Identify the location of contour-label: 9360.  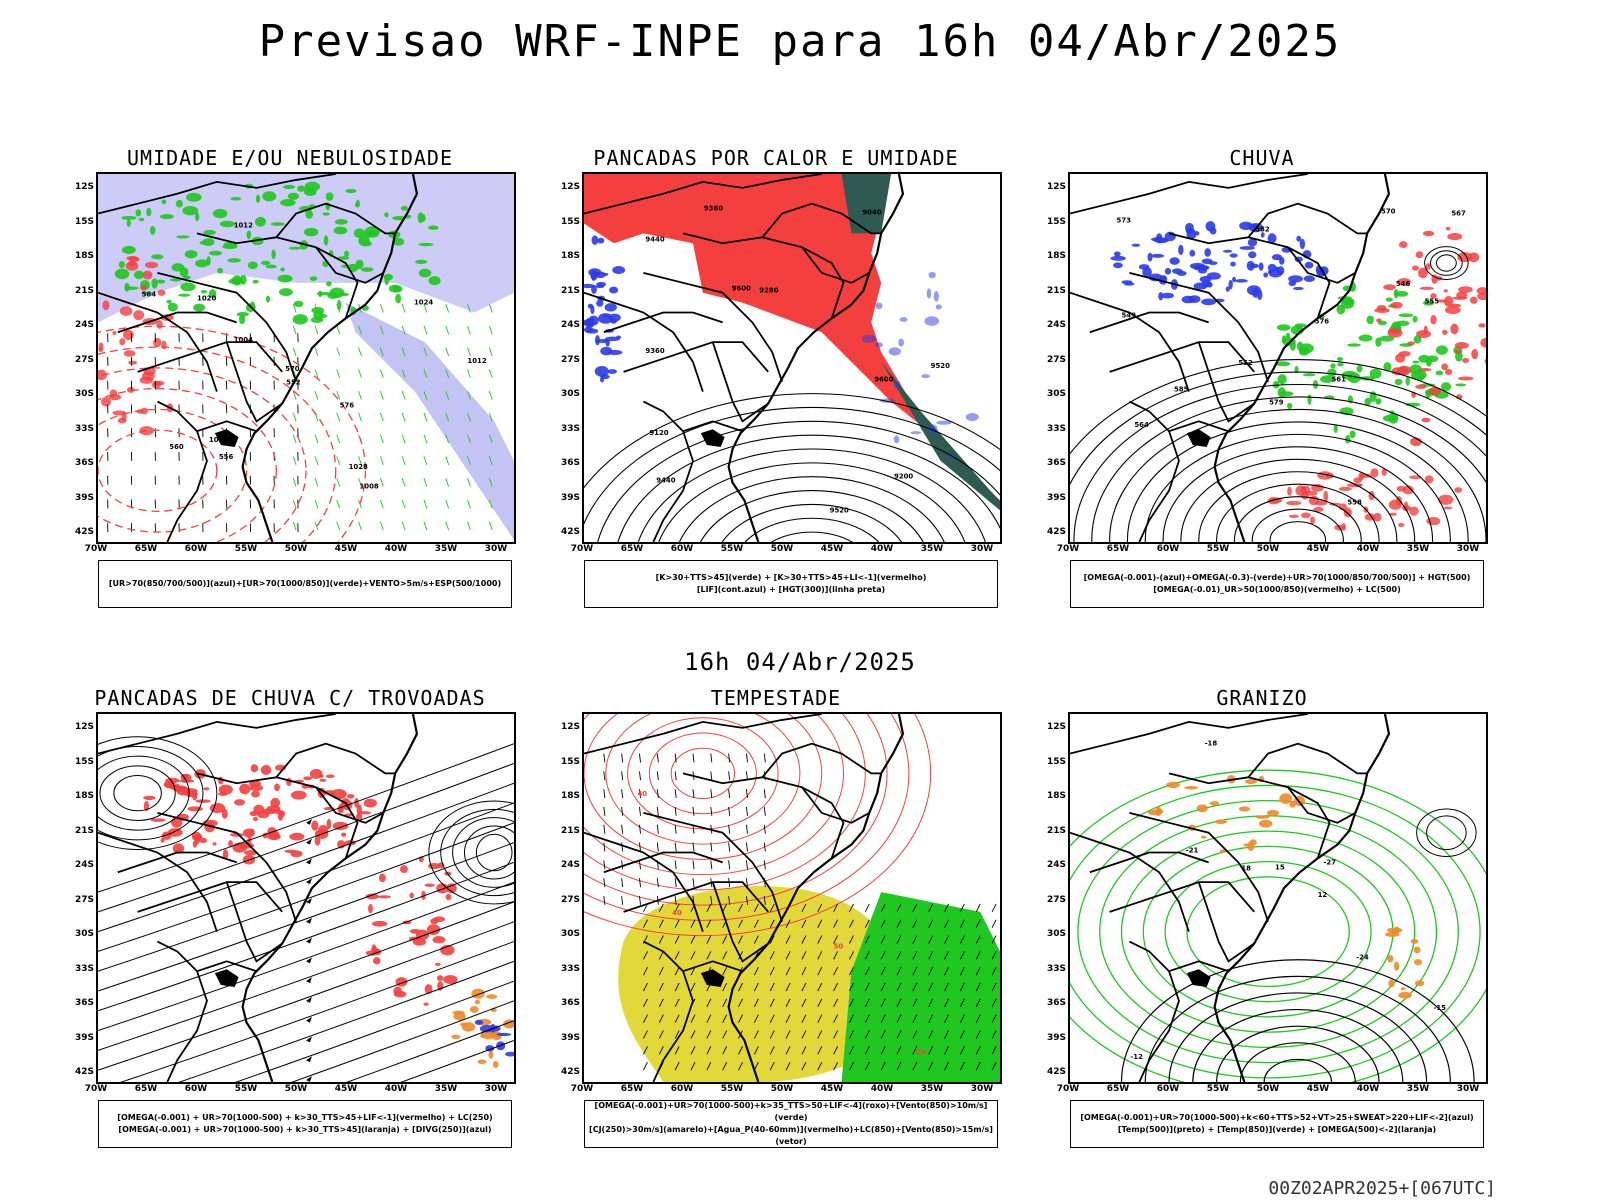
(654, 351).